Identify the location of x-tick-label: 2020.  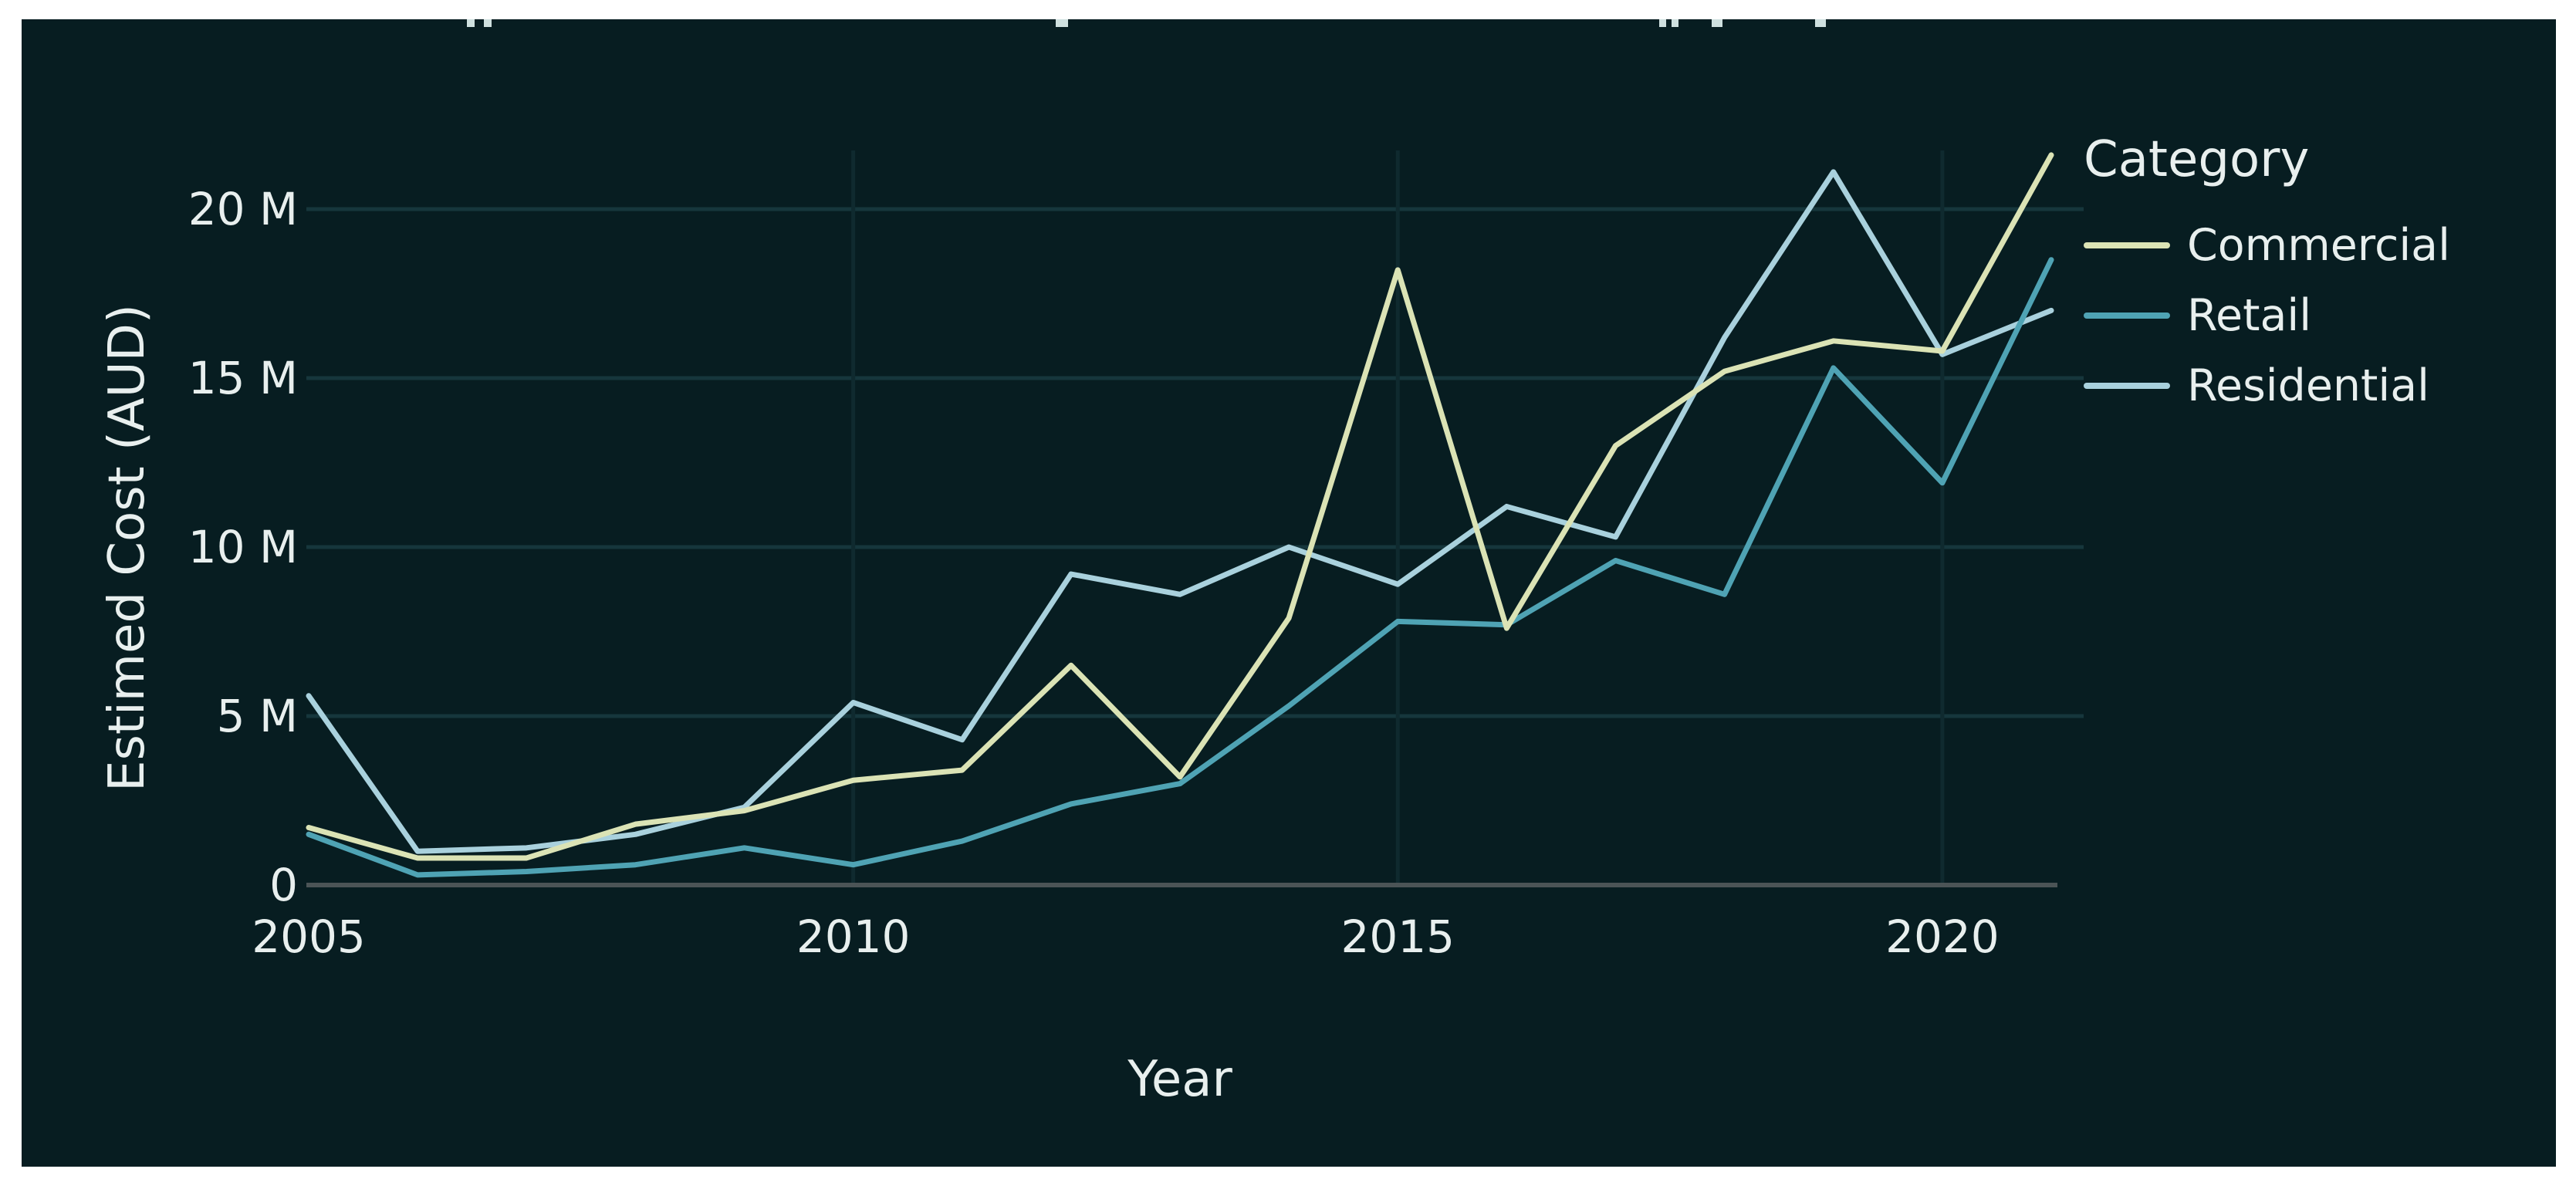
(1942, 937).